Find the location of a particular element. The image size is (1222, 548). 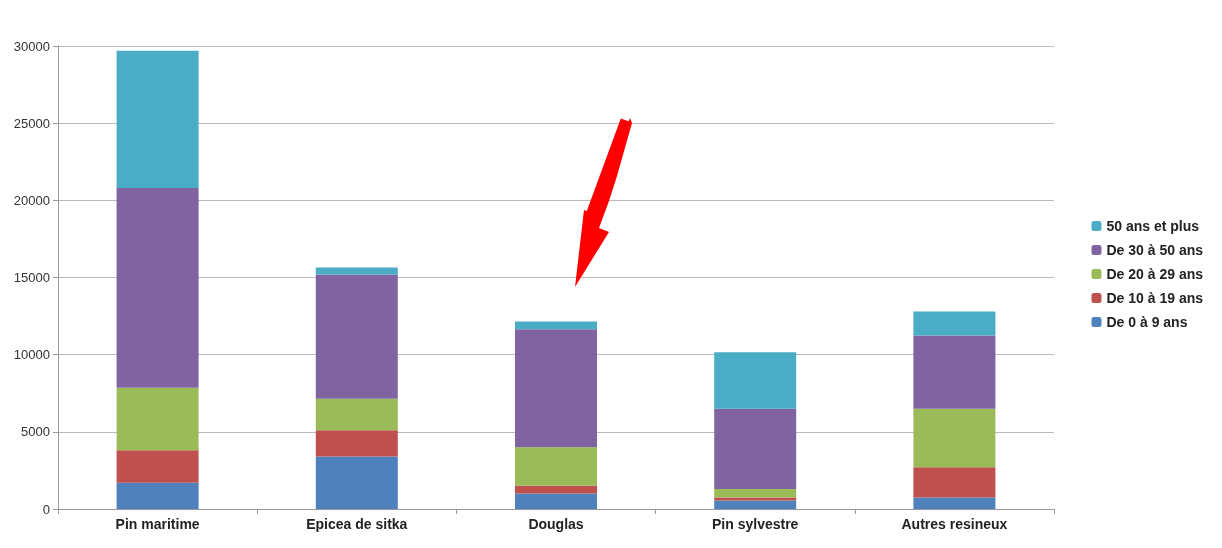

x-tick-label: Pin maritime is located at coordinates (157, 524).